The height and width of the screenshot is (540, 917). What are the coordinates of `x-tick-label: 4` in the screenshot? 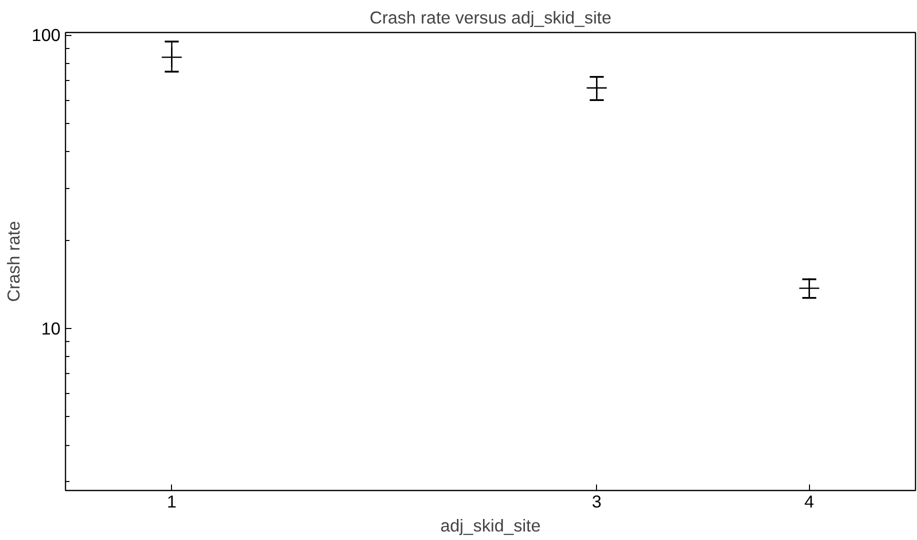 It's located at (809, 502).